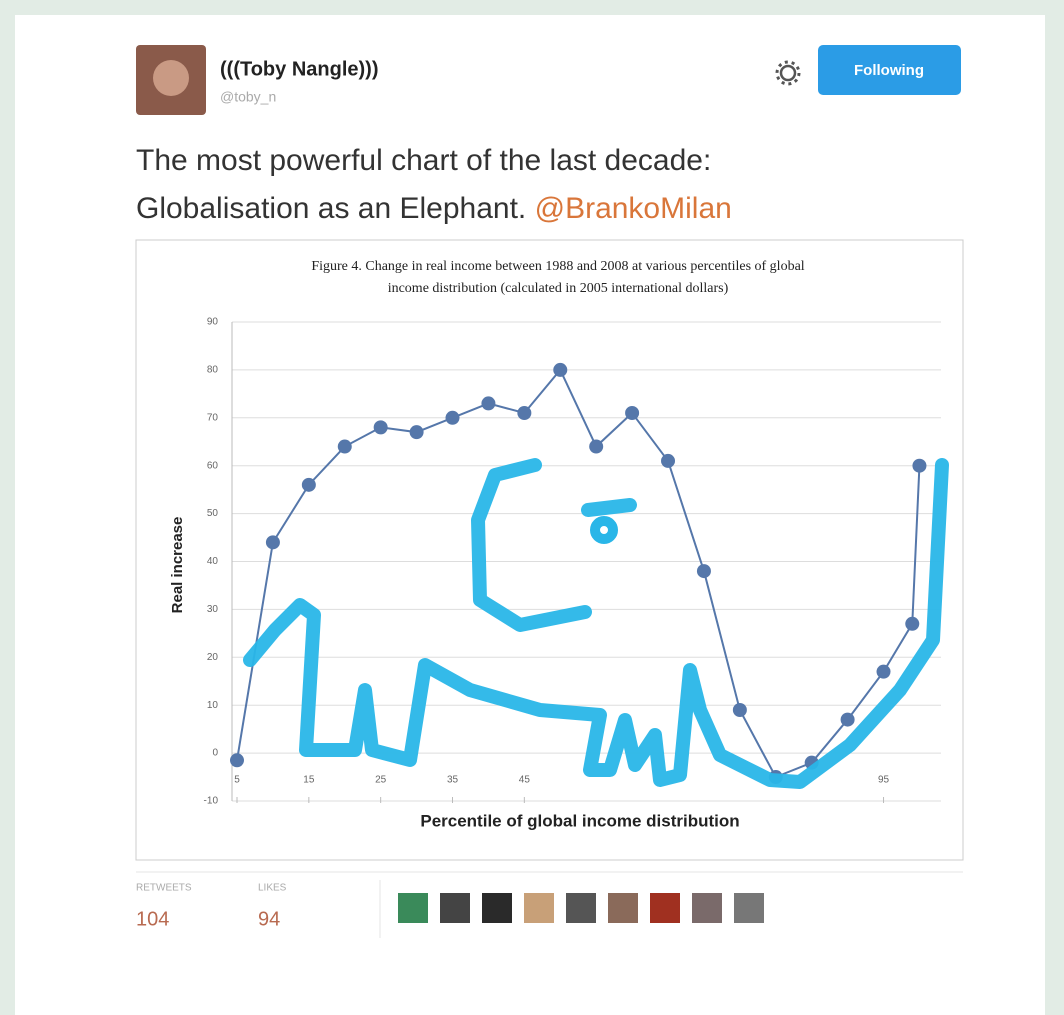 The height and width of the screenshot is (1015, 1064). I want to click on y-tick-label: 0, so click(215, 753).